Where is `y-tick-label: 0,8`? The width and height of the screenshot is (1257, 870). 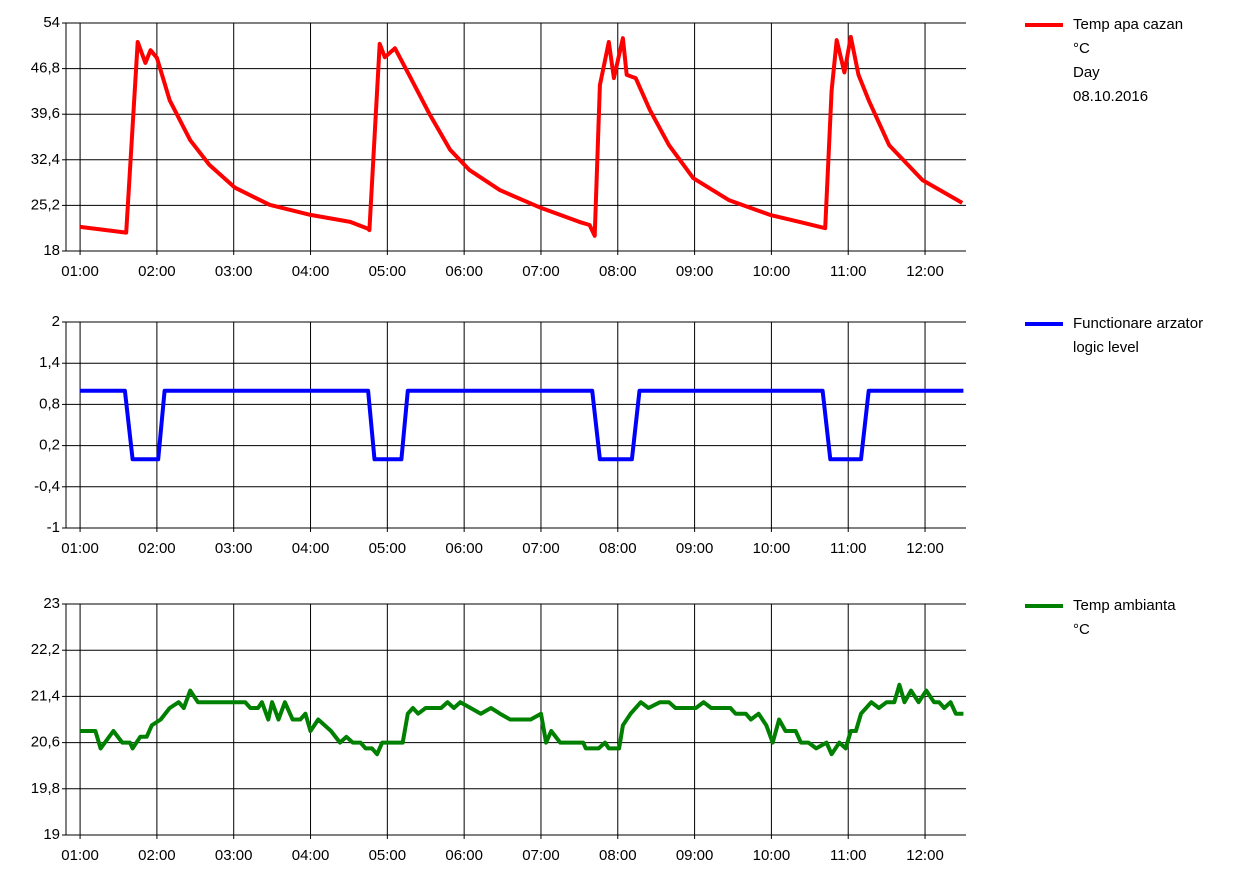
y-tick-label: 0,8 is located at coordinates (49, 403).